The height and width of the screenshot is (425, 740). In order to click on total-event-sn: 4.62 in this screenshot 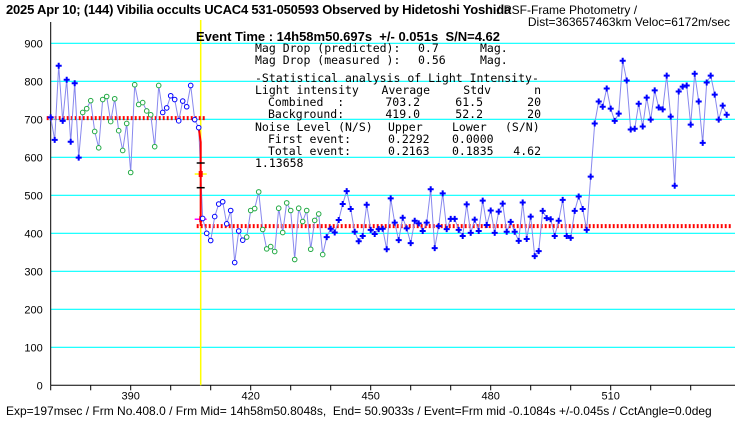, I will do `click(527, 151)`.